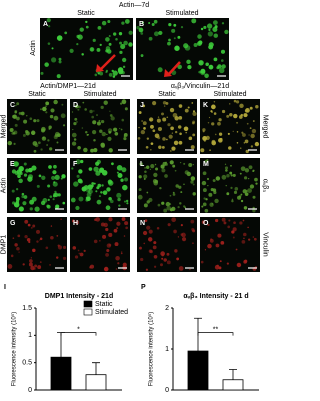 The width and height of the screenshot is (320, 401). Describe the element at coordinates (168, 73) in the screenshot. I see `arrow-head` at that location.